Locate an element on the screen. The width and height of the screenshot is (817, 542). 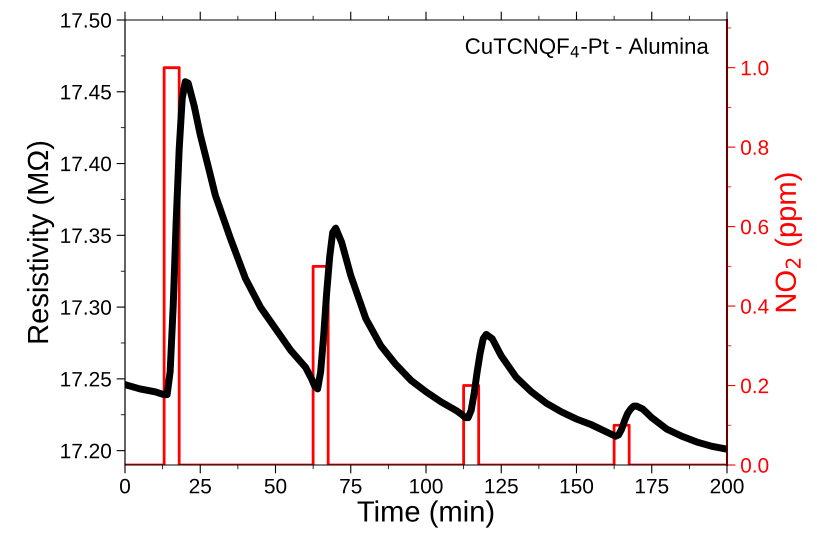
y-tick-label: 17.45 is located at coordinates (86, 92).